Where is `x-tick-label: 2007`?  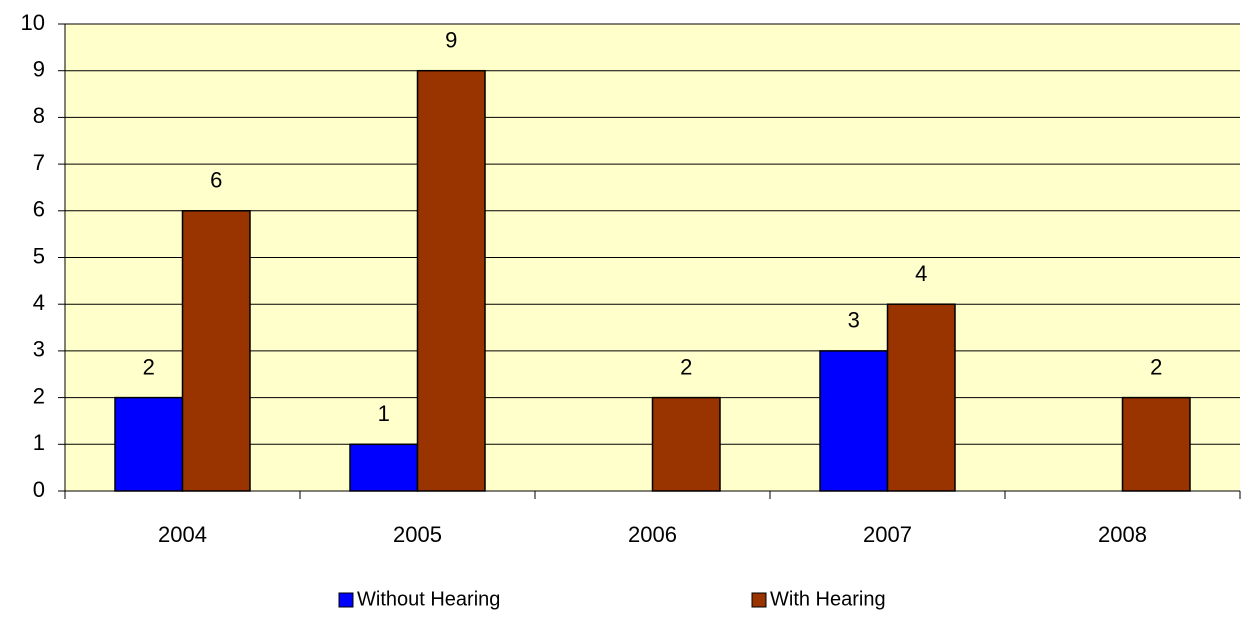 x-tick-label: 2007 is located at coordinates (887, 534).